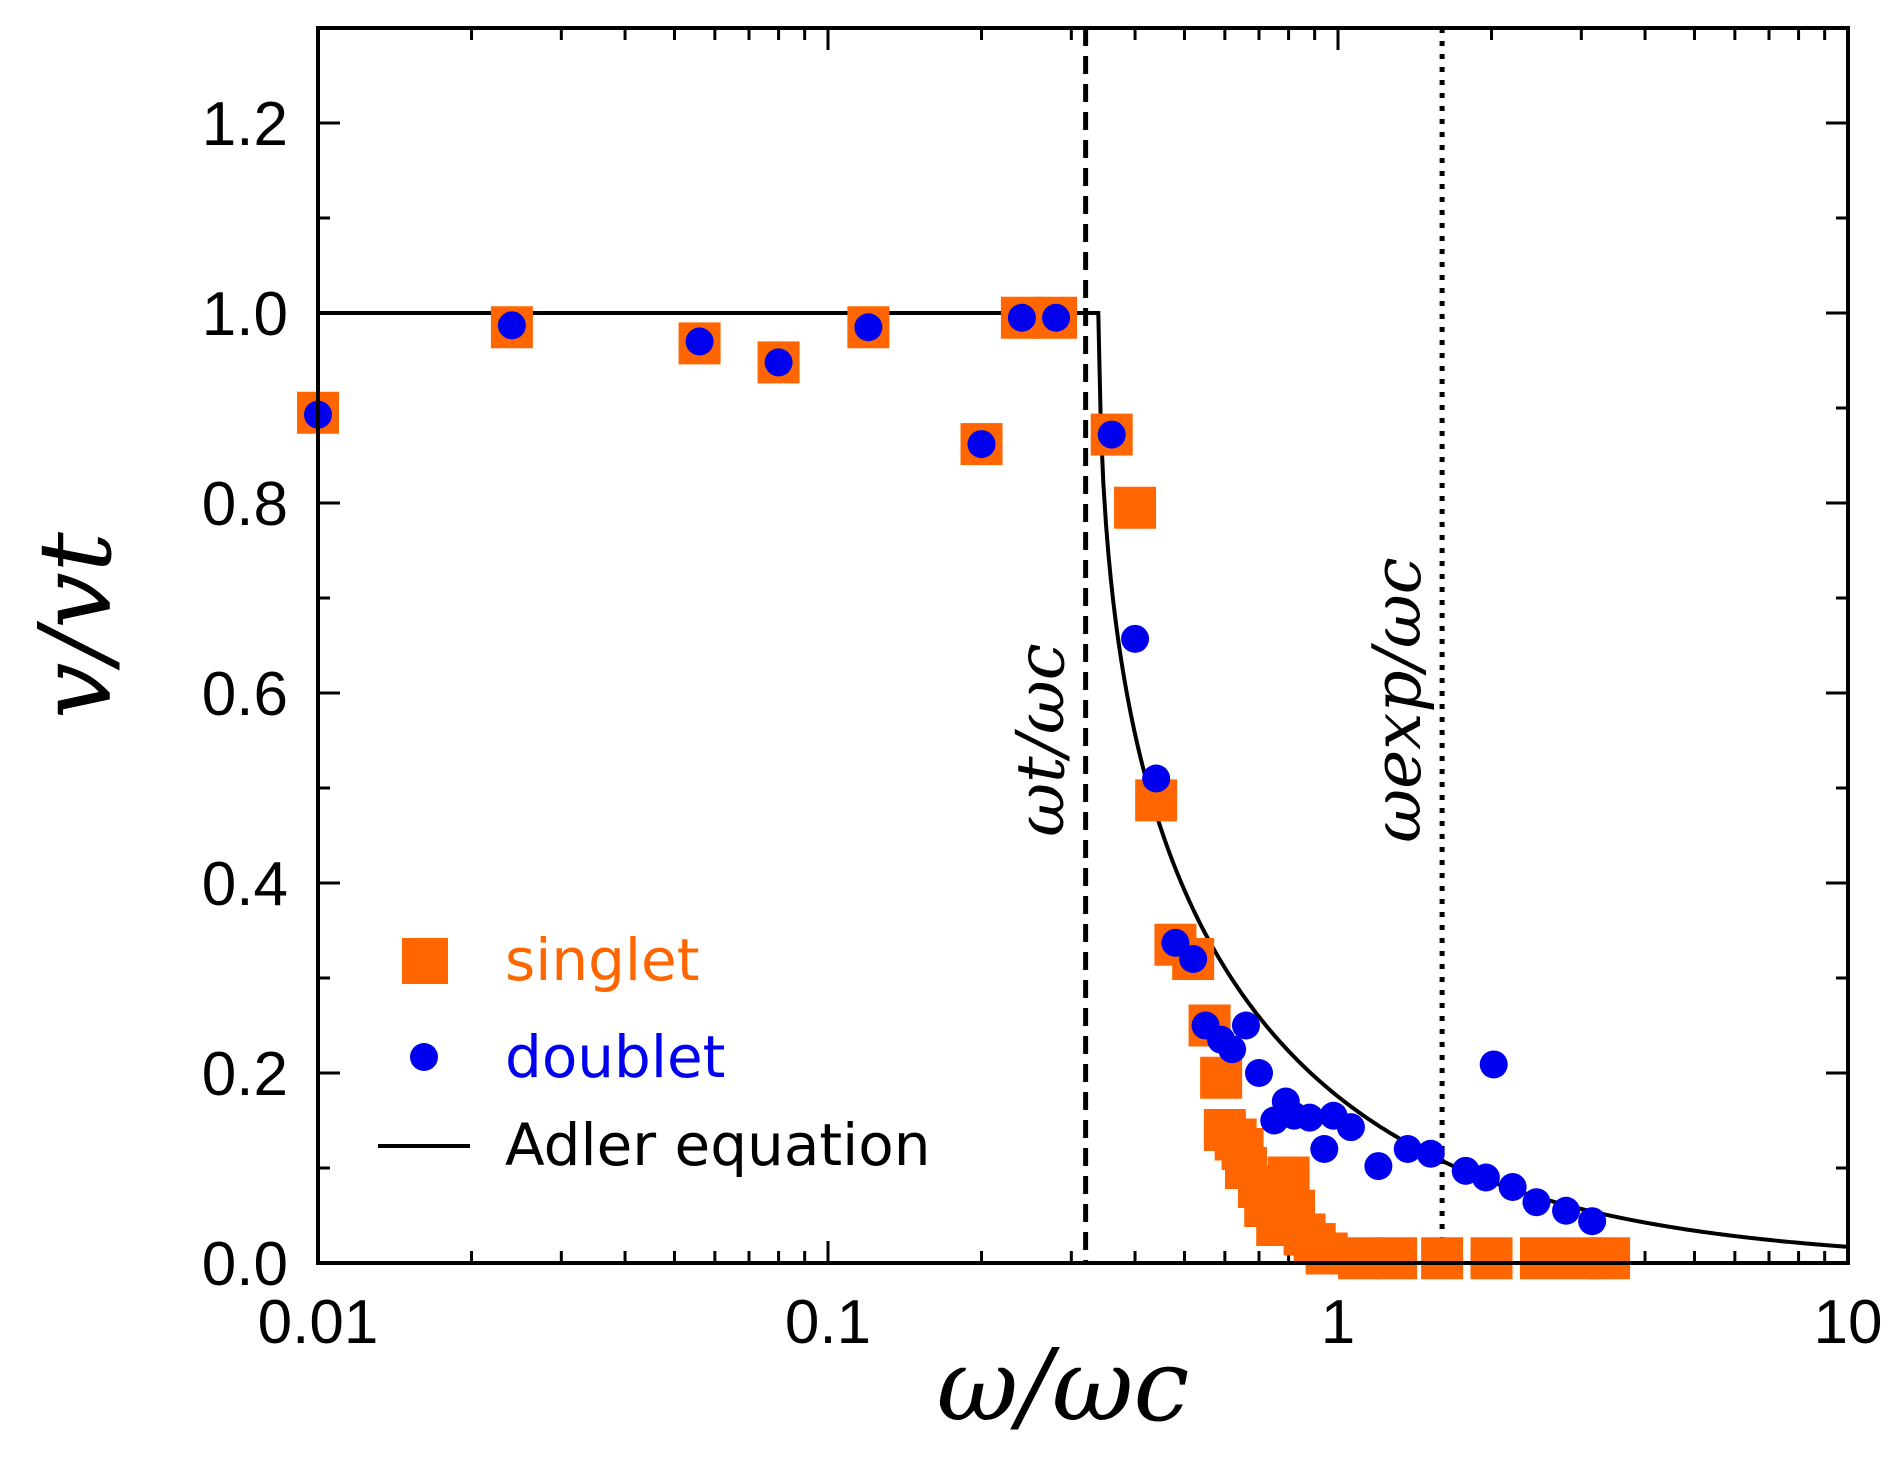  I want to click on x-axis-label: ω/ωc, so click(1063, 1385).